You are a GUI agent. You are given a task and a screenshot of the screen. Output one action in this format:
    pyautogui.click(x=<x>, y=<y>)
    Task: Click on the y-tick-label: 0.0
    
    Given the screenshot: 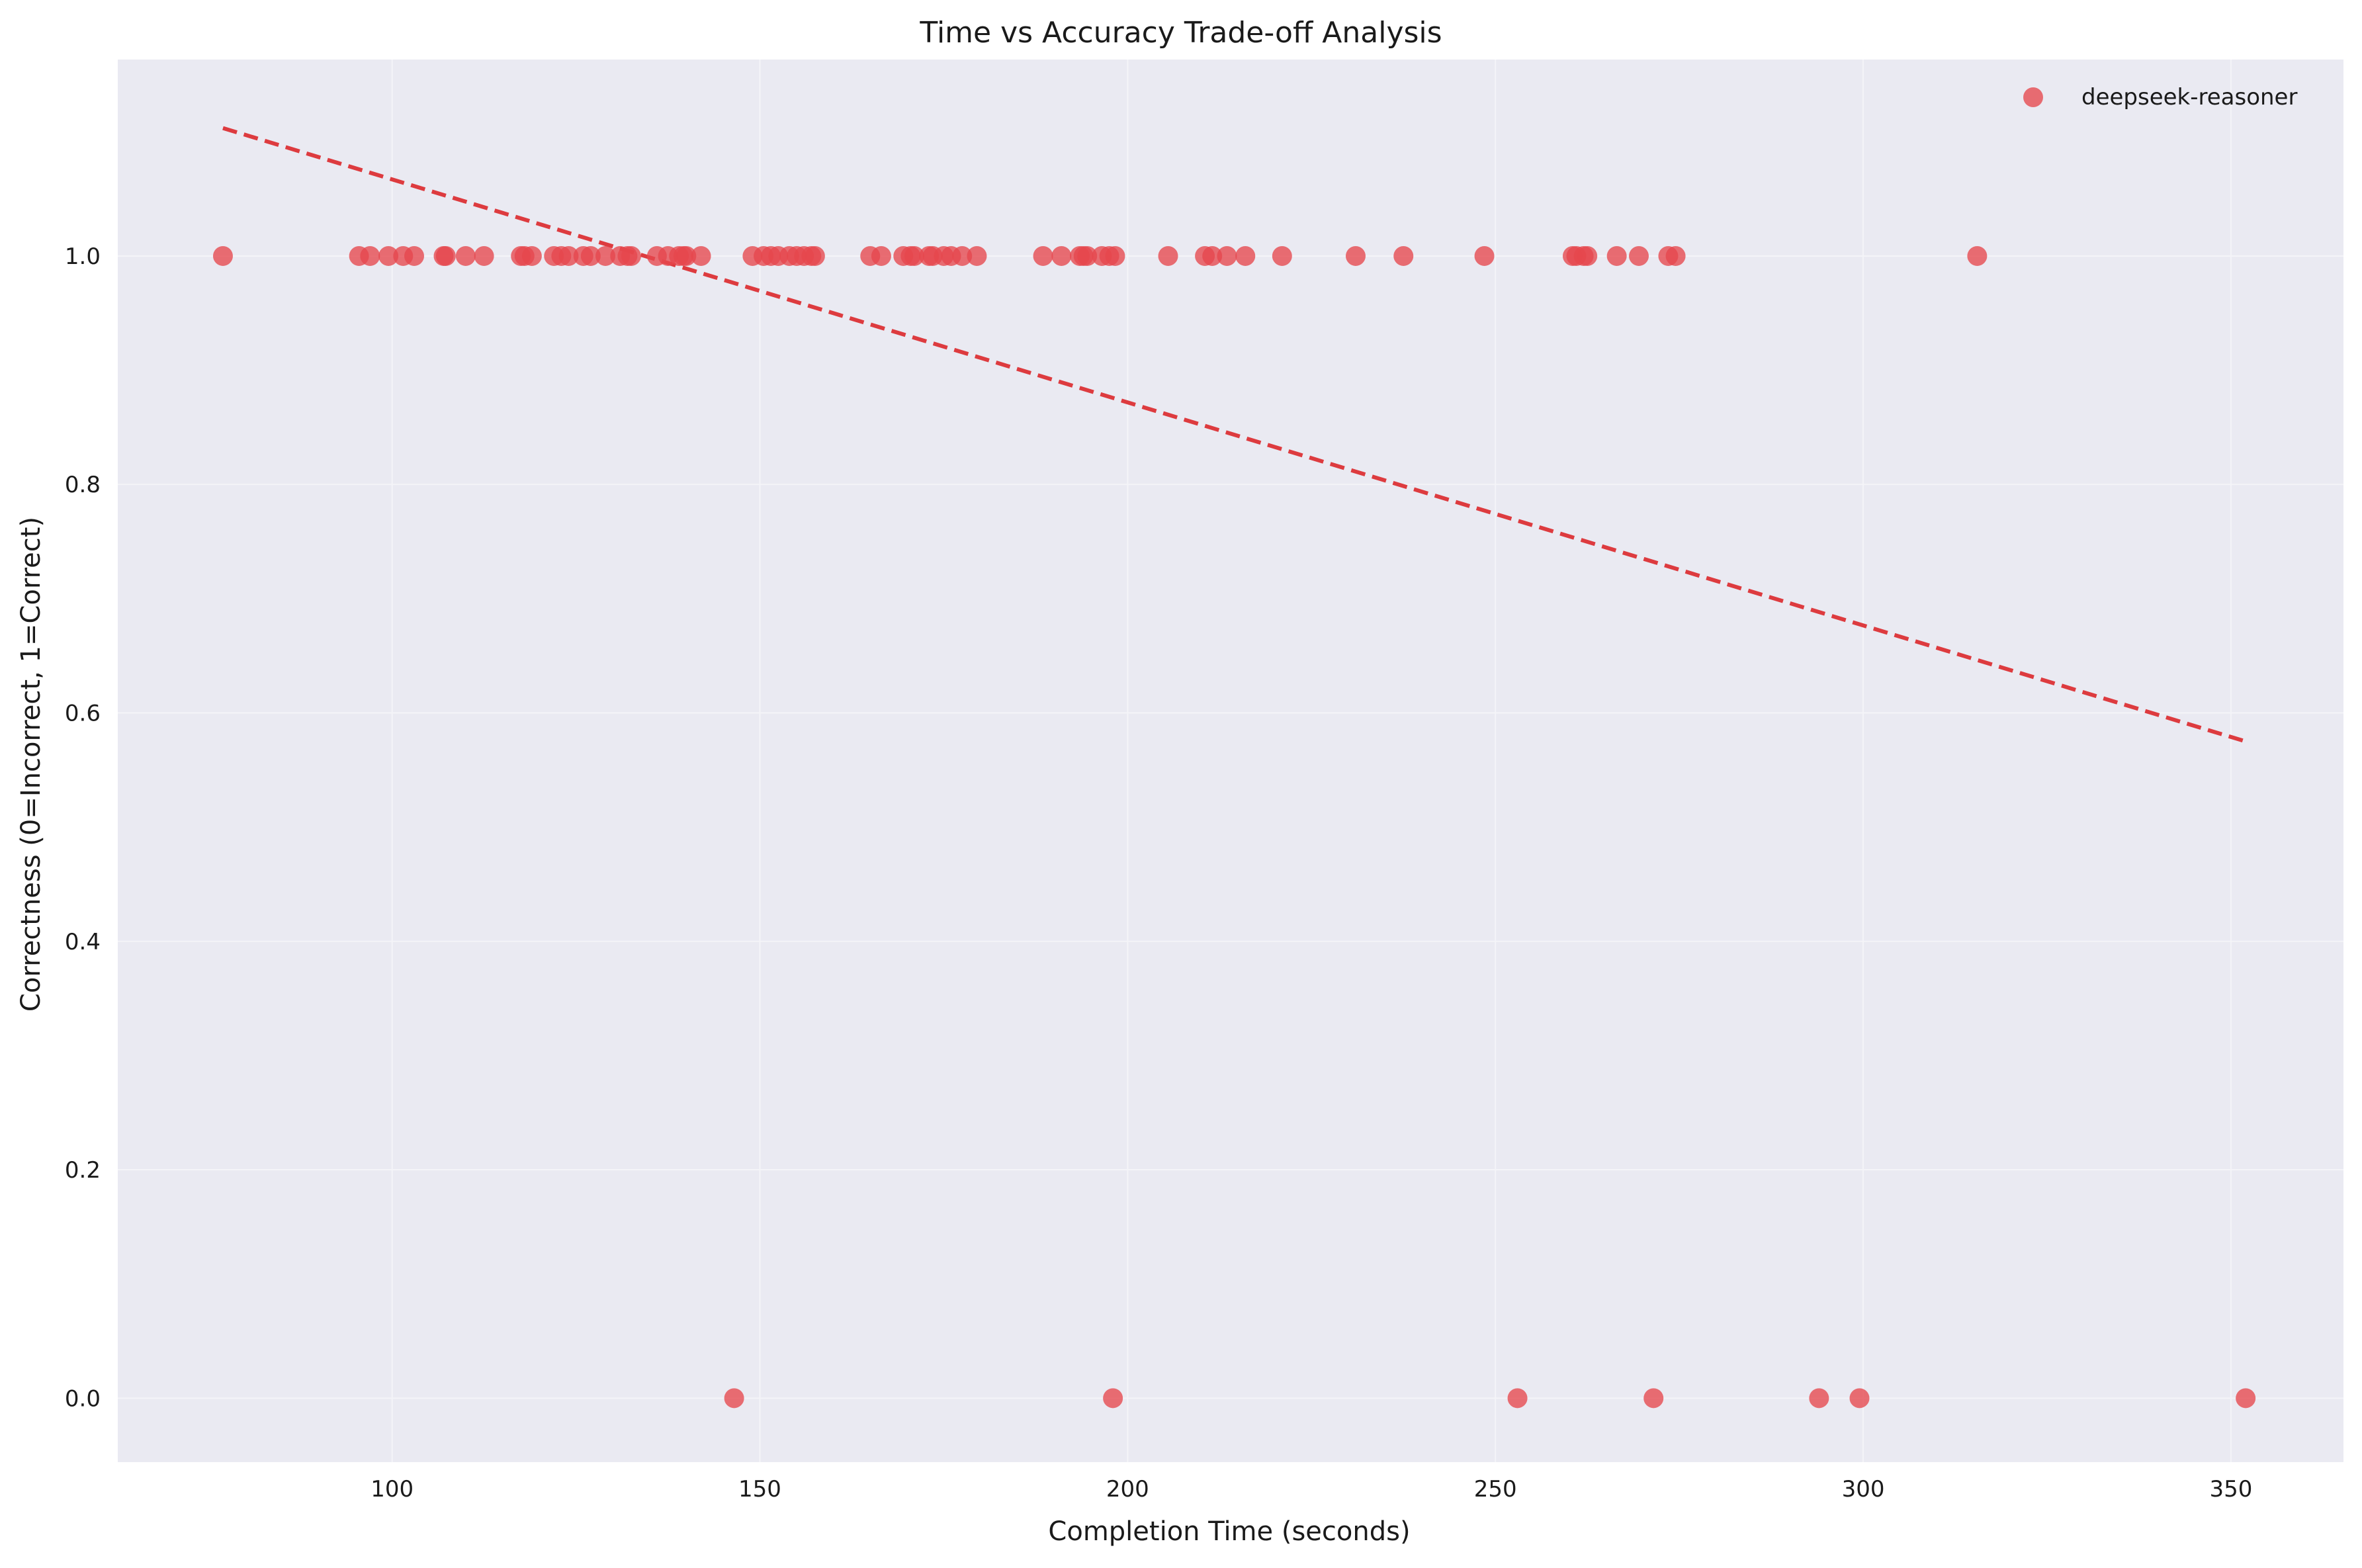 What is the action you would take?
    pyautogui.click(x=83, y=1399)
    